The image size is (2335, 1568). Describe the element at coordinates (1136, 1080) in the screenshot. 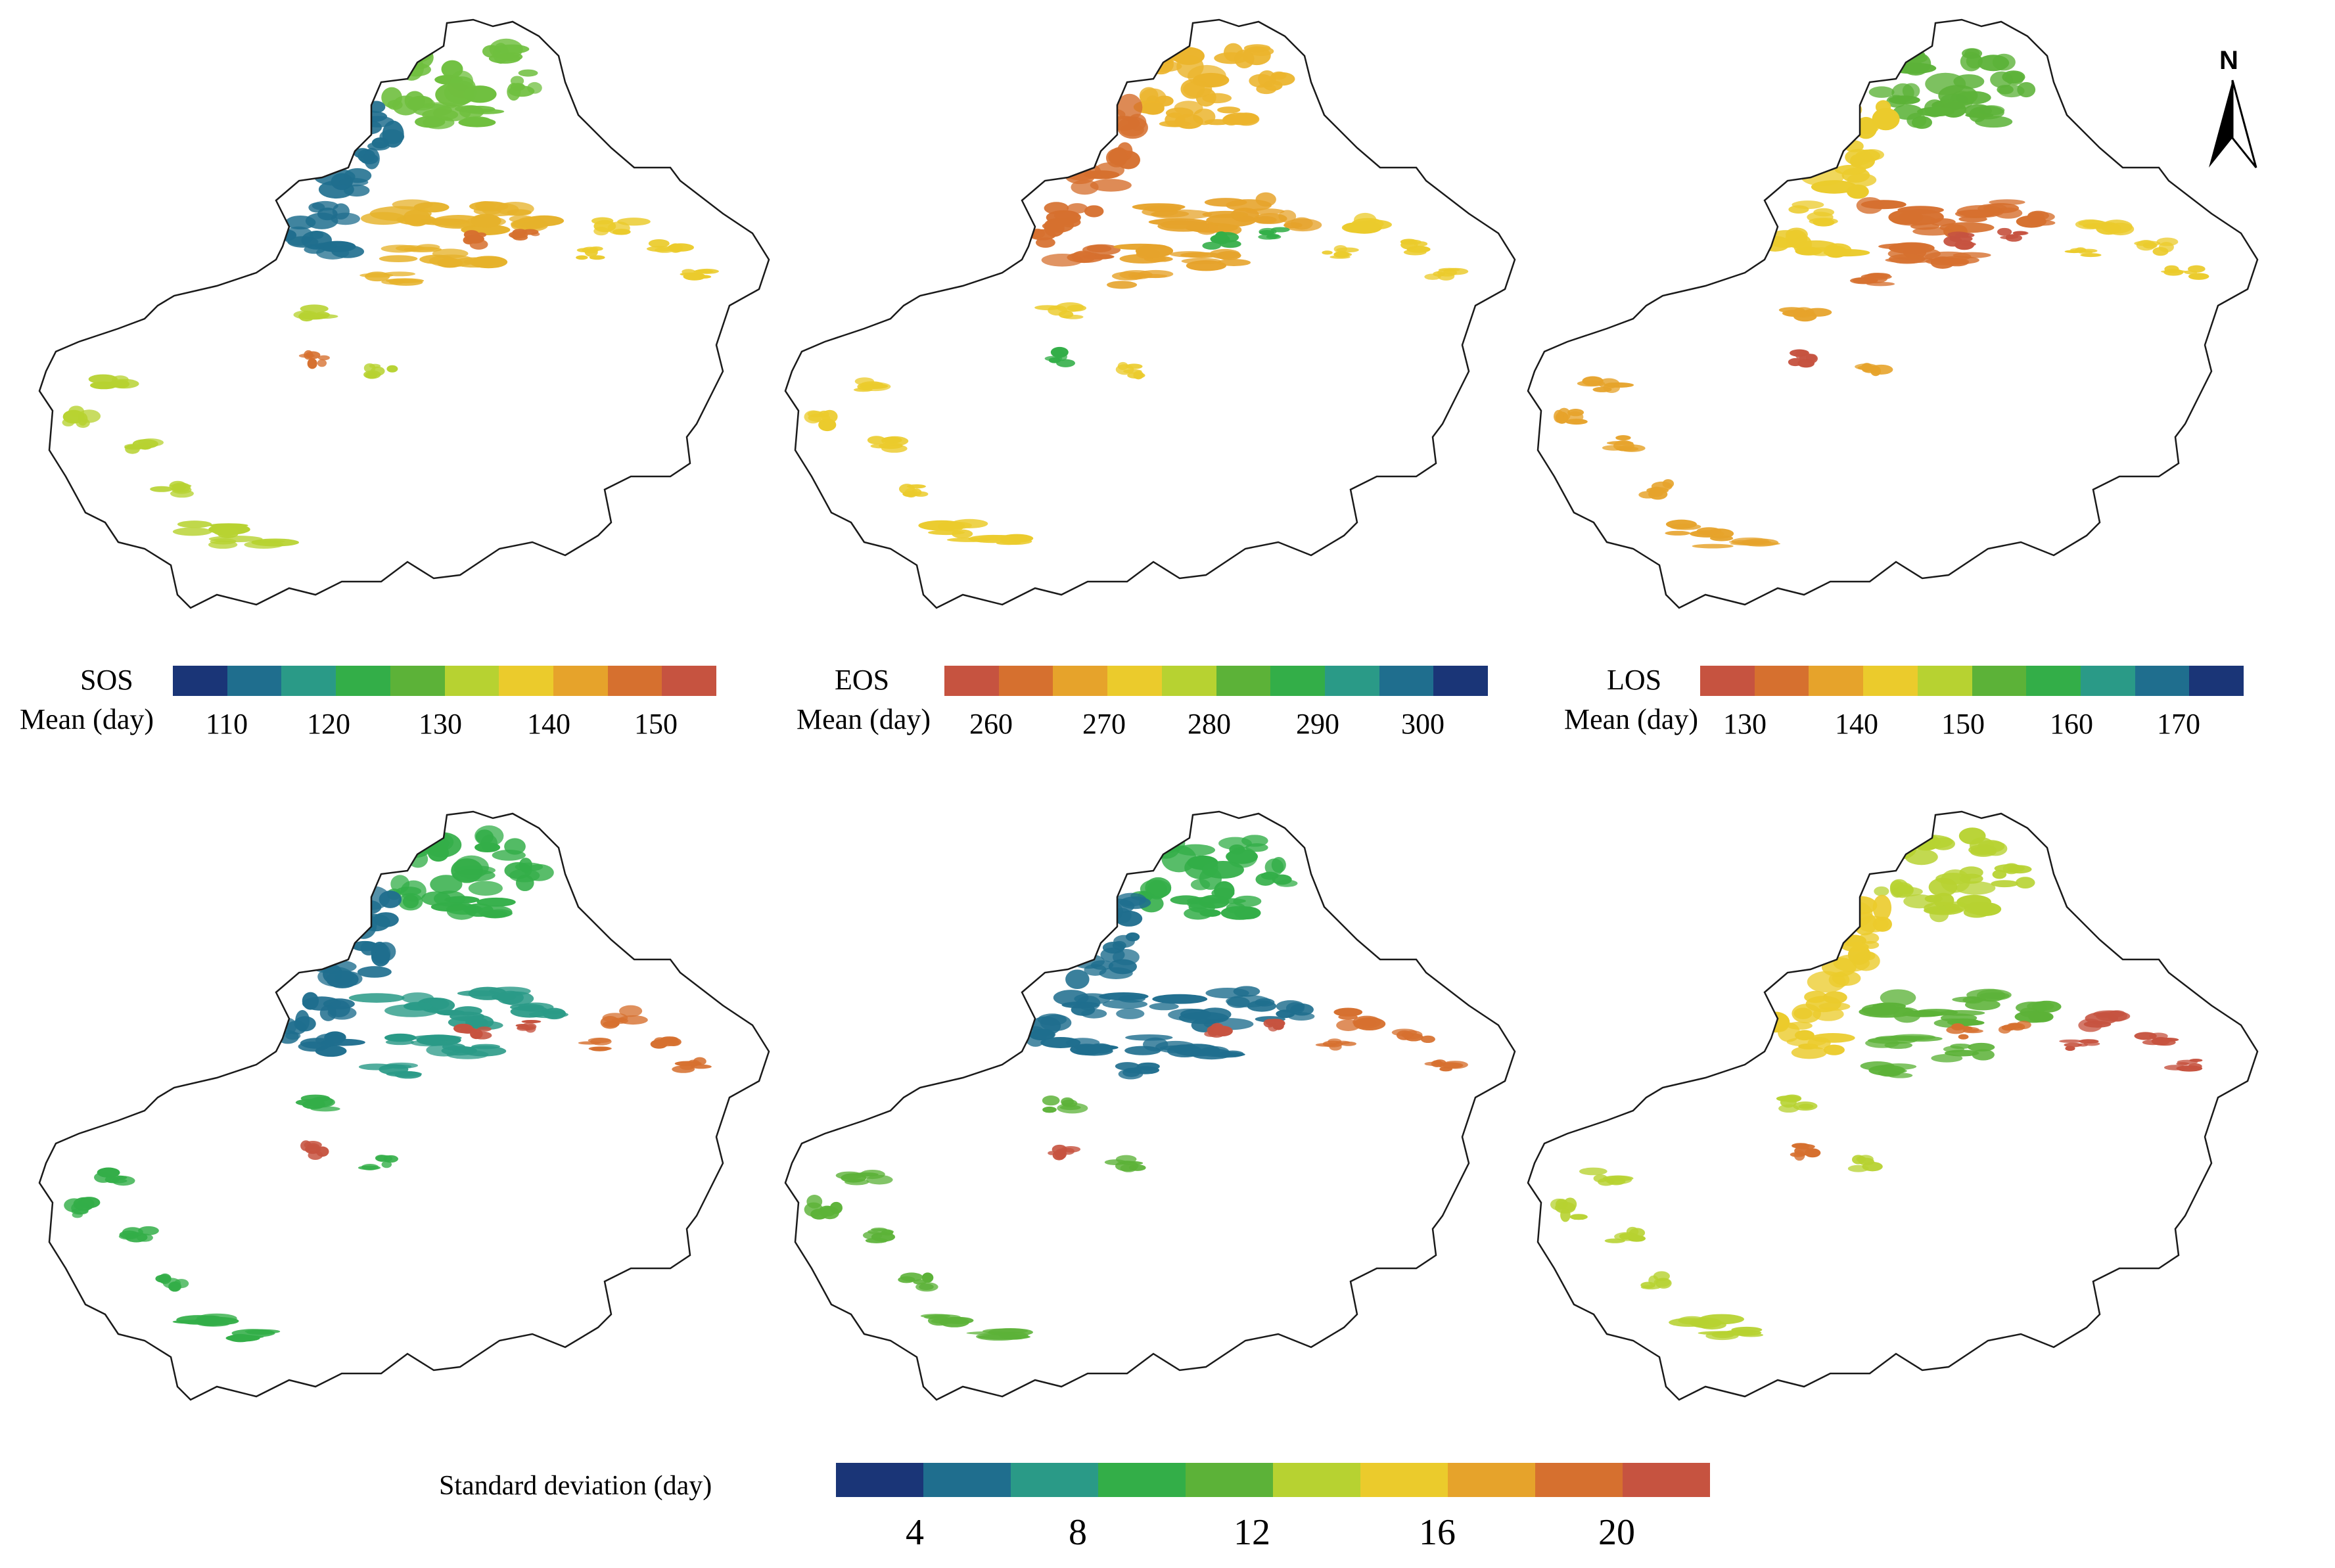

I see `vegetation-layer` at that location.